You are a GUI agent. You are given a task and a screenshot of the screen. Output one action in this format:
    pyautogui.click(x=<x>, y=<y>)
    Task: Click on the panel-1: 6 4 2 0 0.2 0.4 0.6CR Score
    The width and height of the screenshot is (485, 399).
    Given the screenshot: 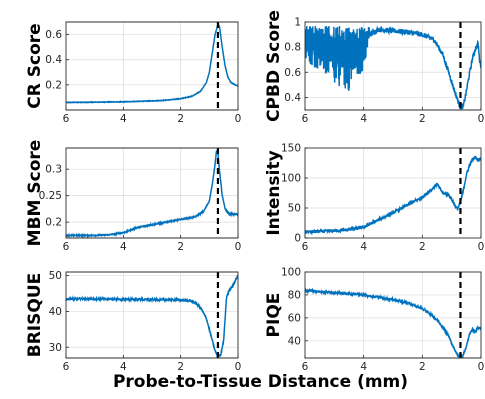 What is the action you would take?
    pyautogui.click(x=133, y=73)
    